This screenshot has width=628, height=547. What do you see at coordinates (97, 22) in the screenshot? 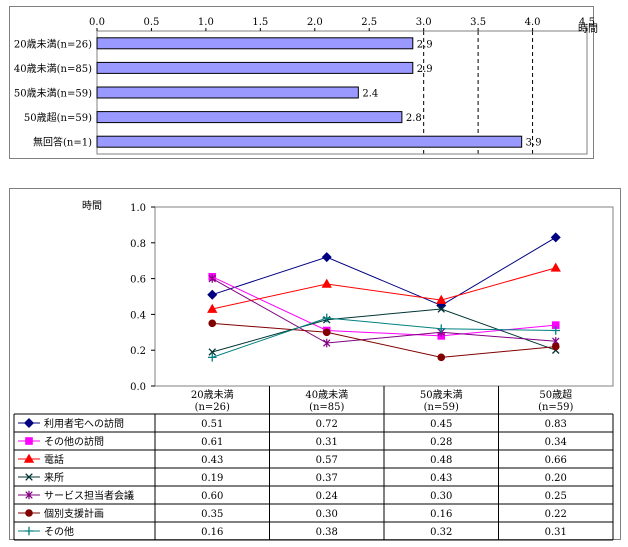
I see `bar-x-tick-label: 0.0` at bounding box center [97, 22].